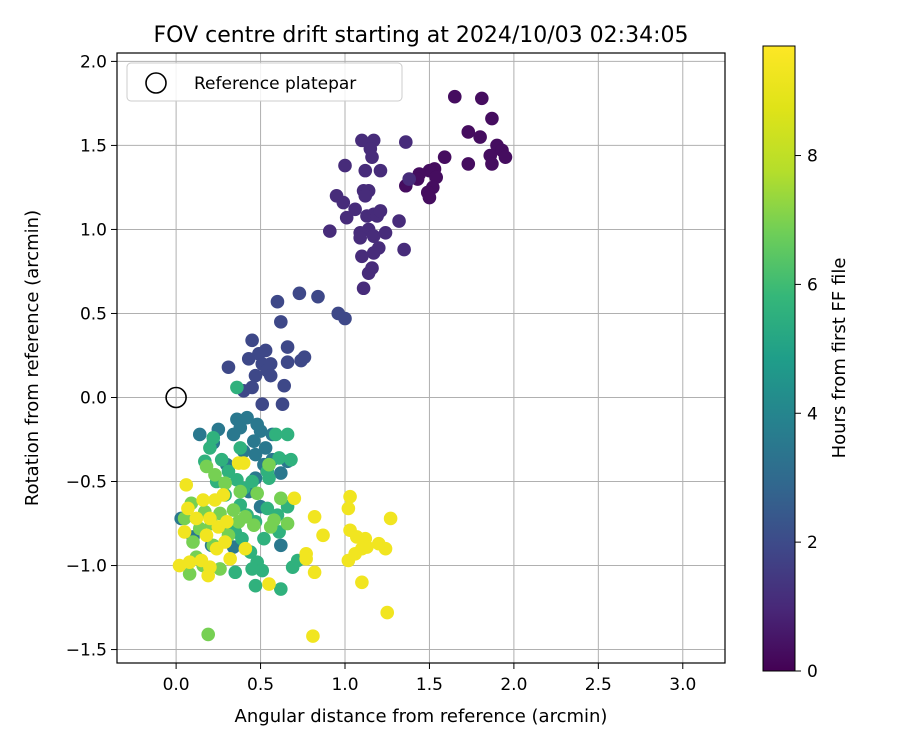  I want to click on y-tick-label: 0.5, so click(93, 314).